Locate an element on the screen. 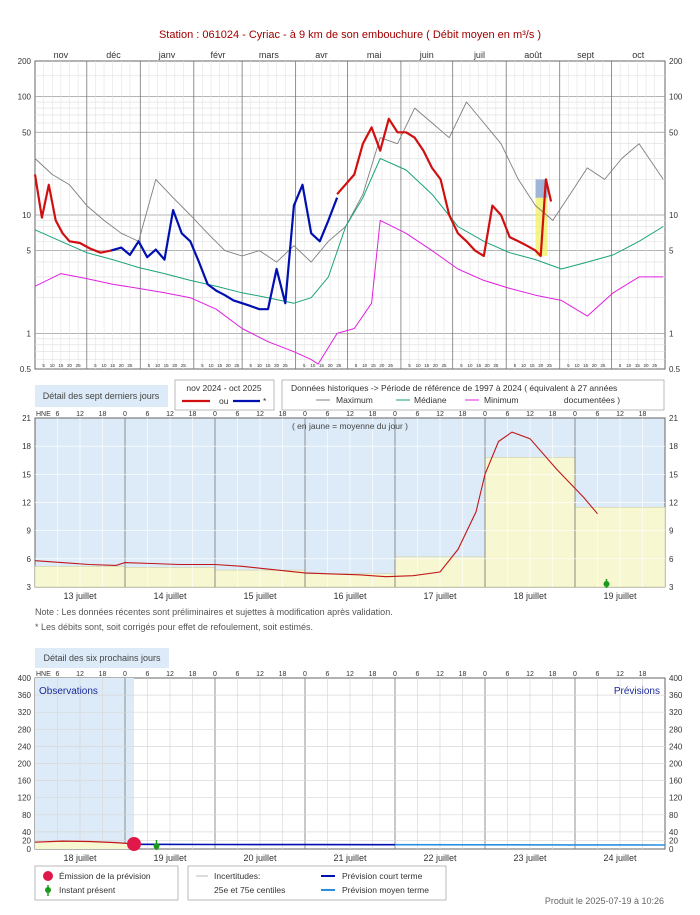 The image size is (700, 915). month-label: juil is located at coordinates (479, 55).